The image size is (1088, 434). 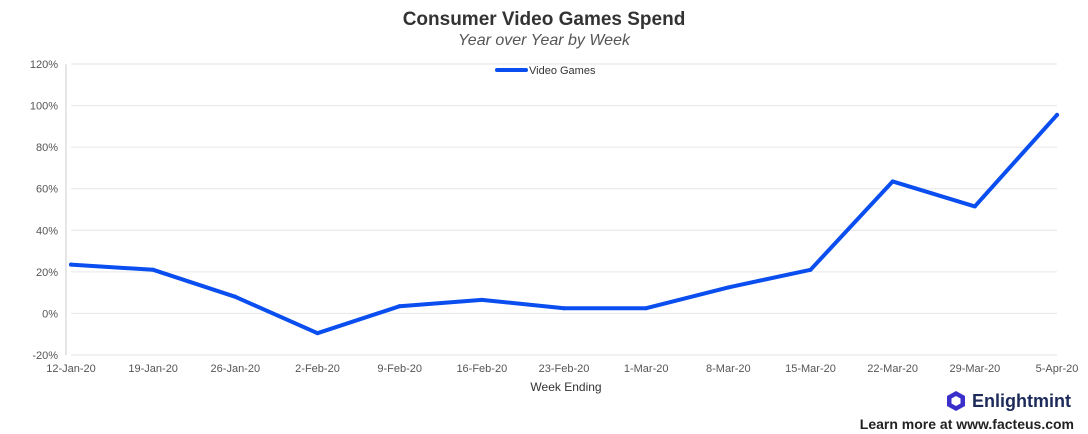 What do you see at coordinates (810, 369) in the screenshot?
I see `x-tick-label: 15-Mar-20` at bounding box center [810, 369].